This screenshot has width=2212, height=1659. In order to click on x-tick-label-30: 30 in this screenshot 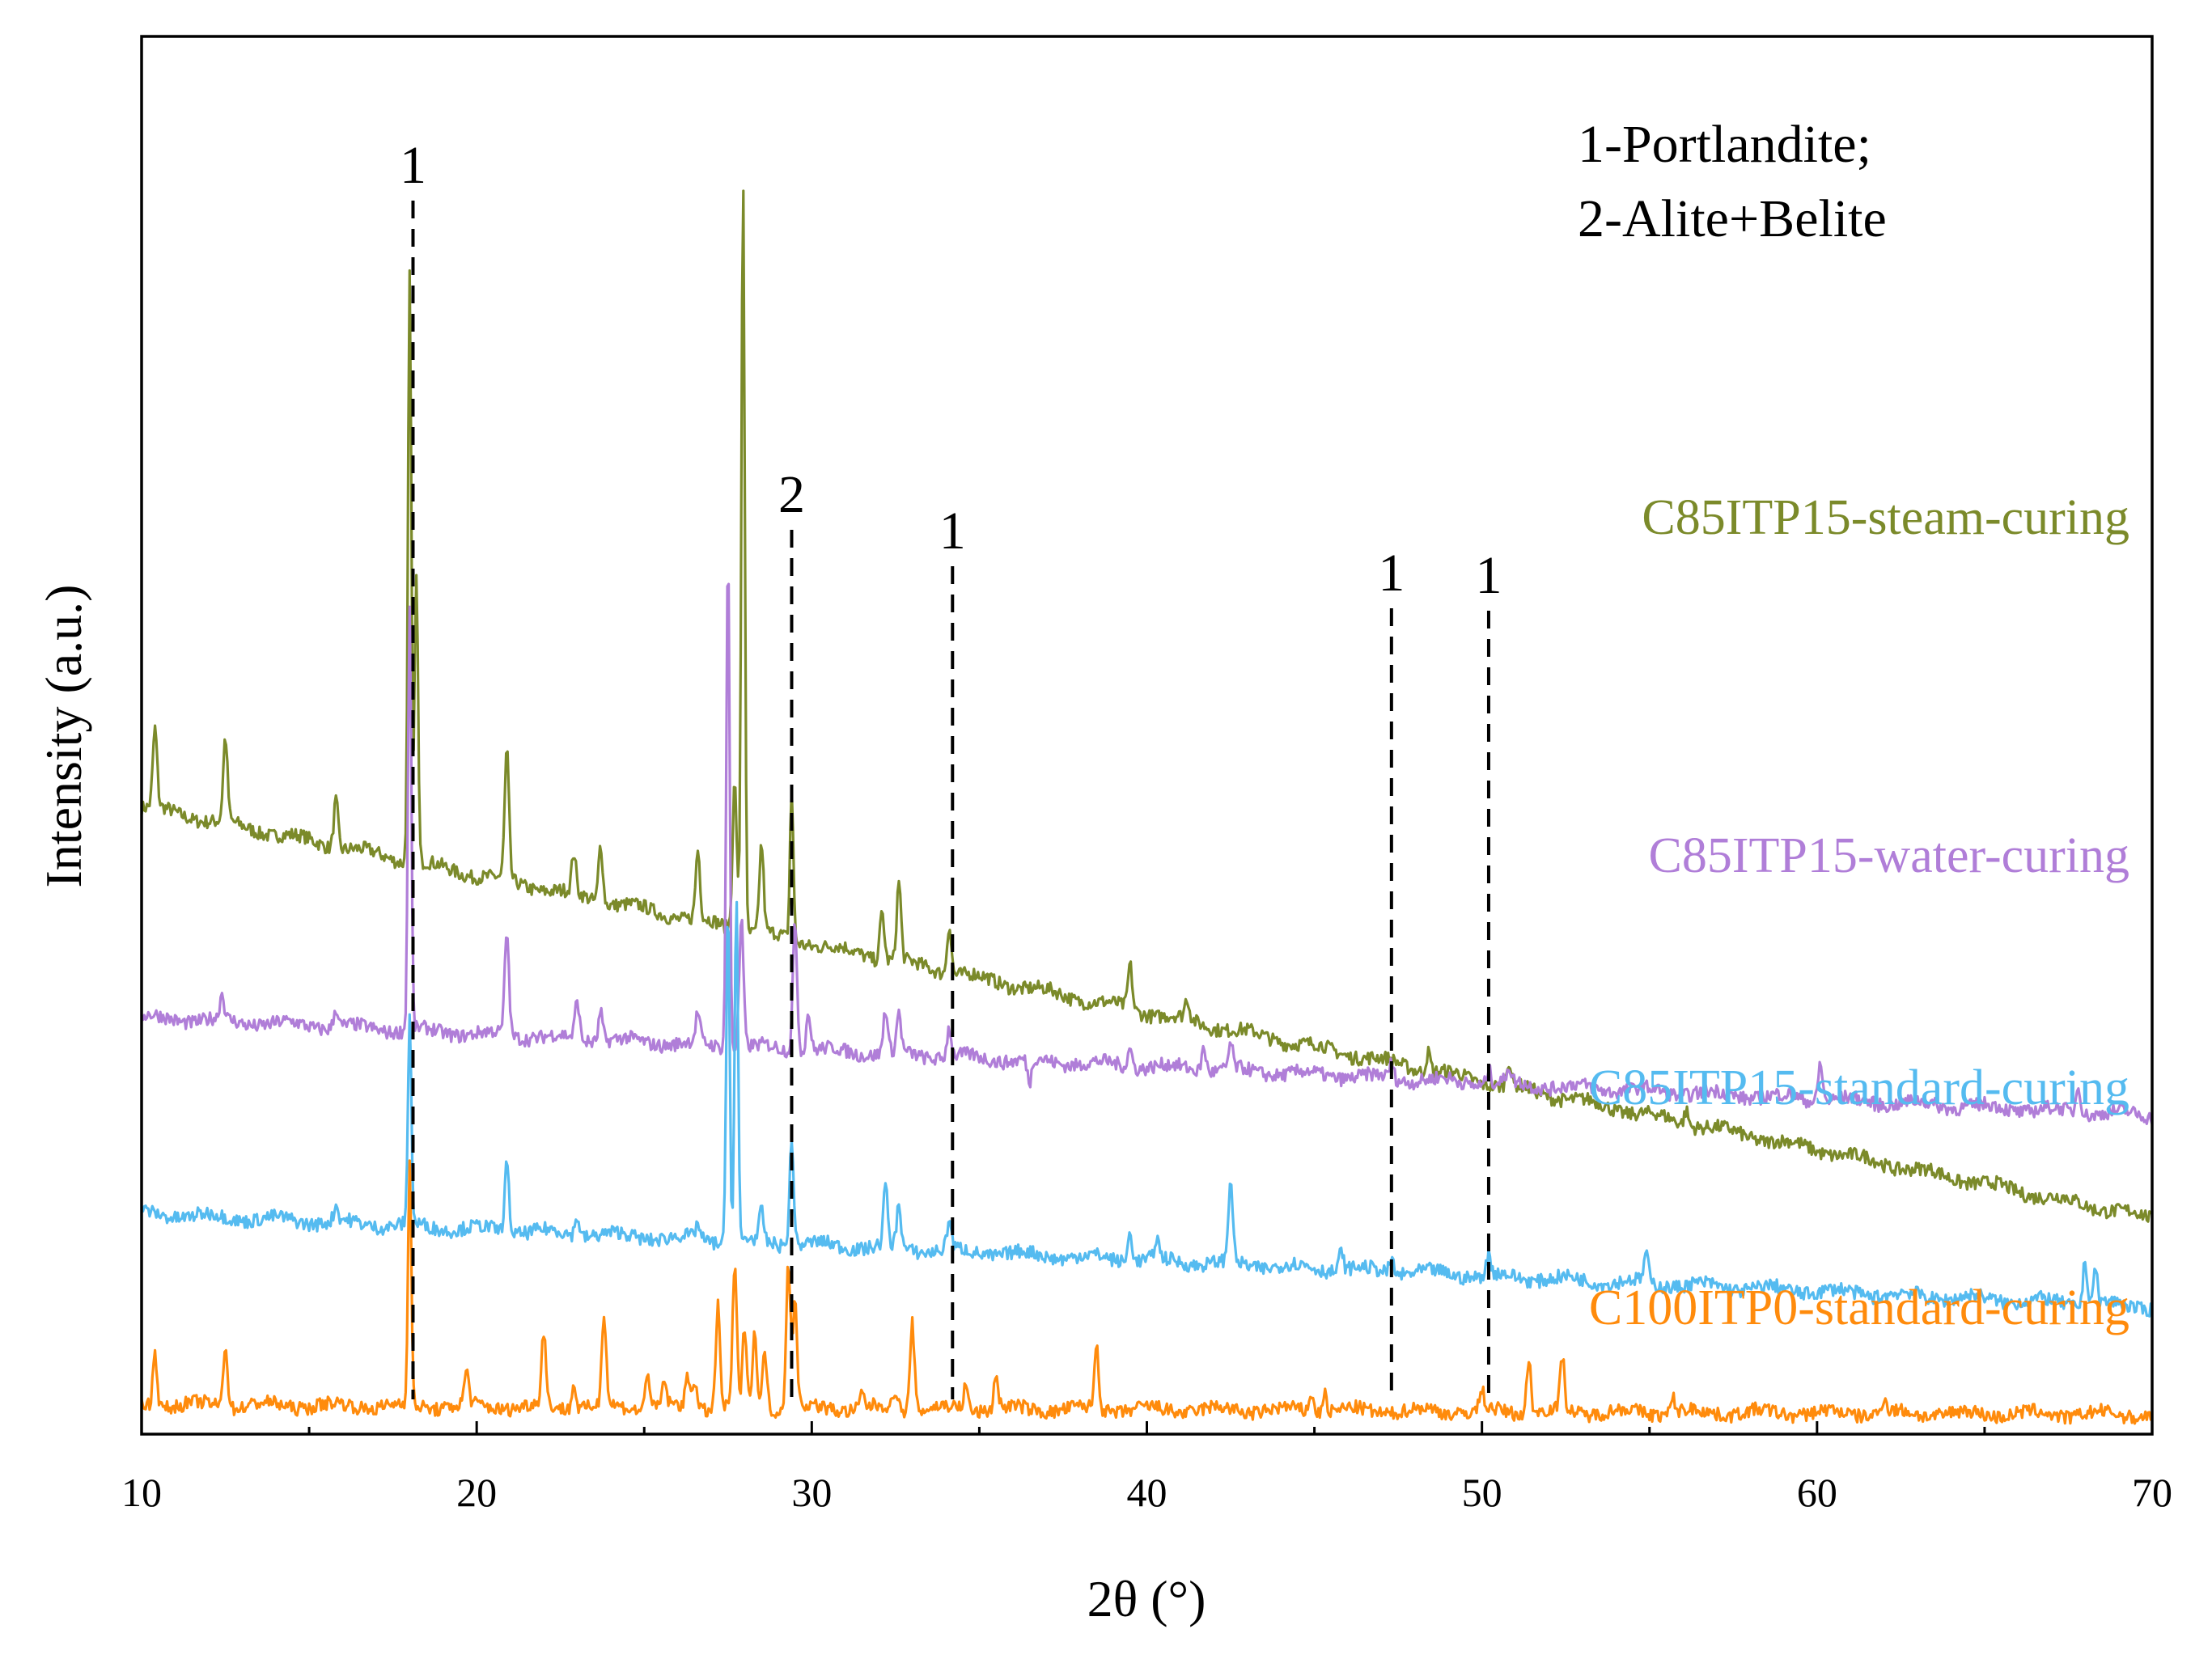, I will do `click(811, 1492)`.